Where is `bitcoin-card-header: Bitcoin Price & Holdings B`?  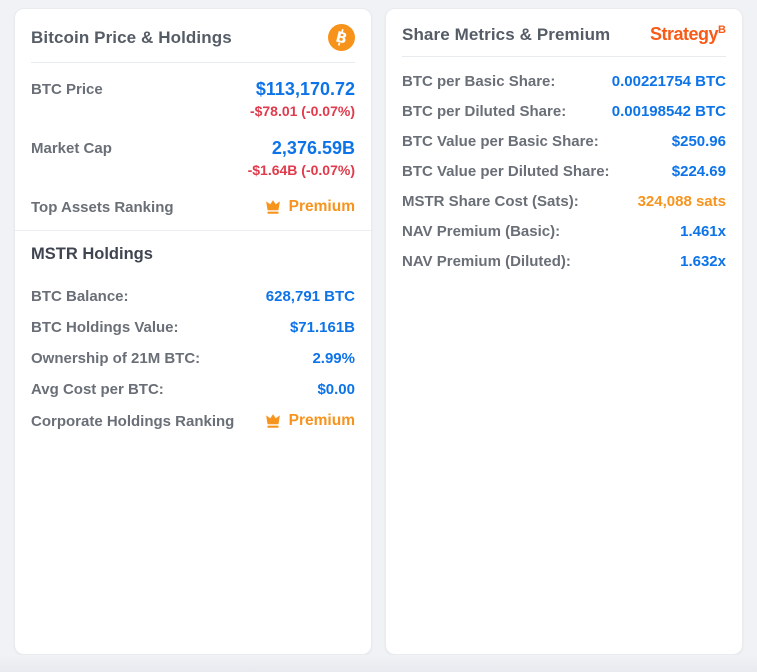
bitcoin-card-header: Bitcoin Price & Holdings B is located at coordinates (193, 35).